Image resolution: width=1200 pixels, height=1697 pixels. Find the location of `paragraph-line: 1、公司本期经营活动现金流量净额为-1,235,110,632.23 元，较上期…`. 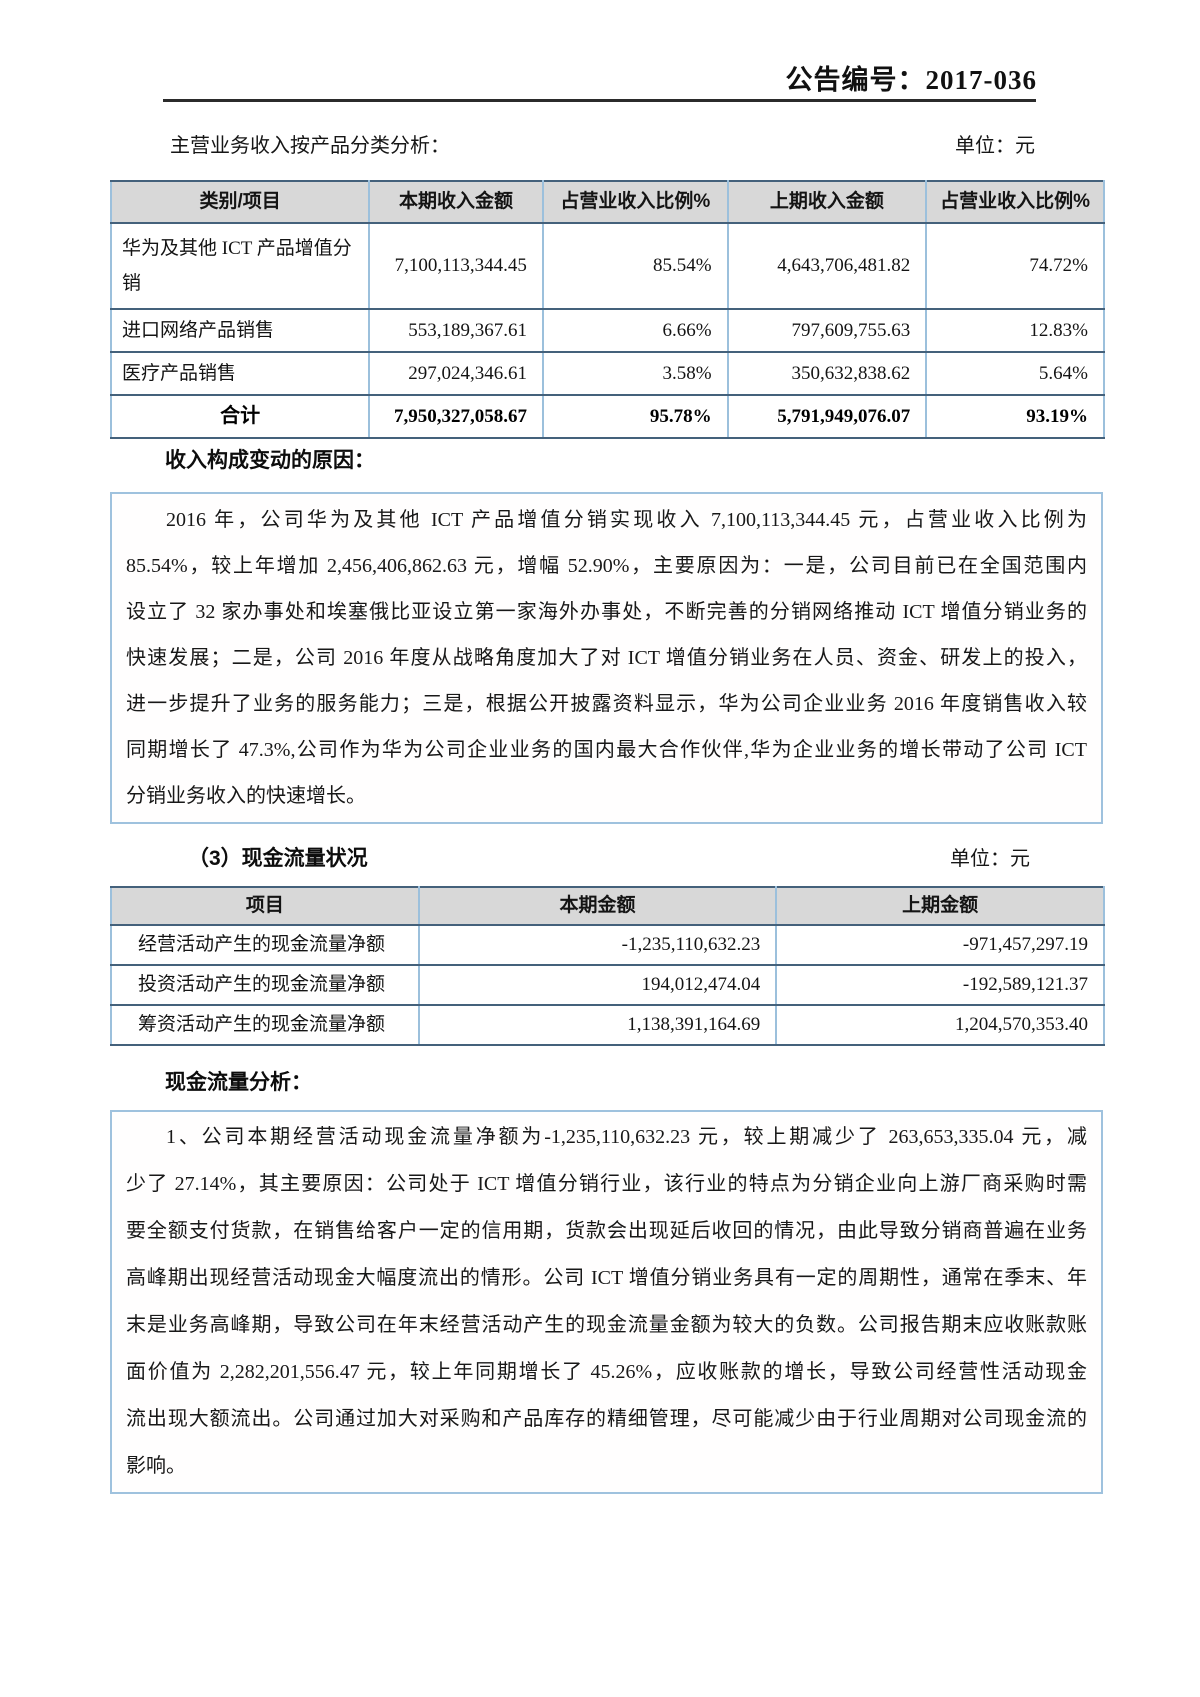

paragraph-line: 1、公司本期经营活动现金流量净额为-1,235,110,632.23 元，较上期… is located at coordinates (626, 1137).